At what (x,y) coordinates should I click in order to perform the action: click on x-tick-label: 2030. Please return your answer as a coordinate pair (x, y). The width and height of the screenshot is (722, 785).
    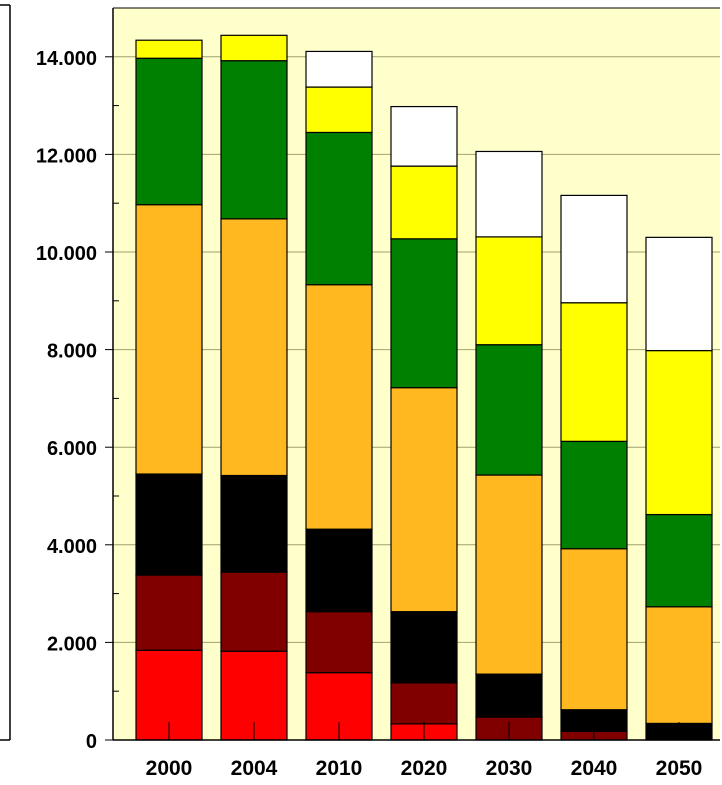
    Looking at the image, I should click on (509, 768).